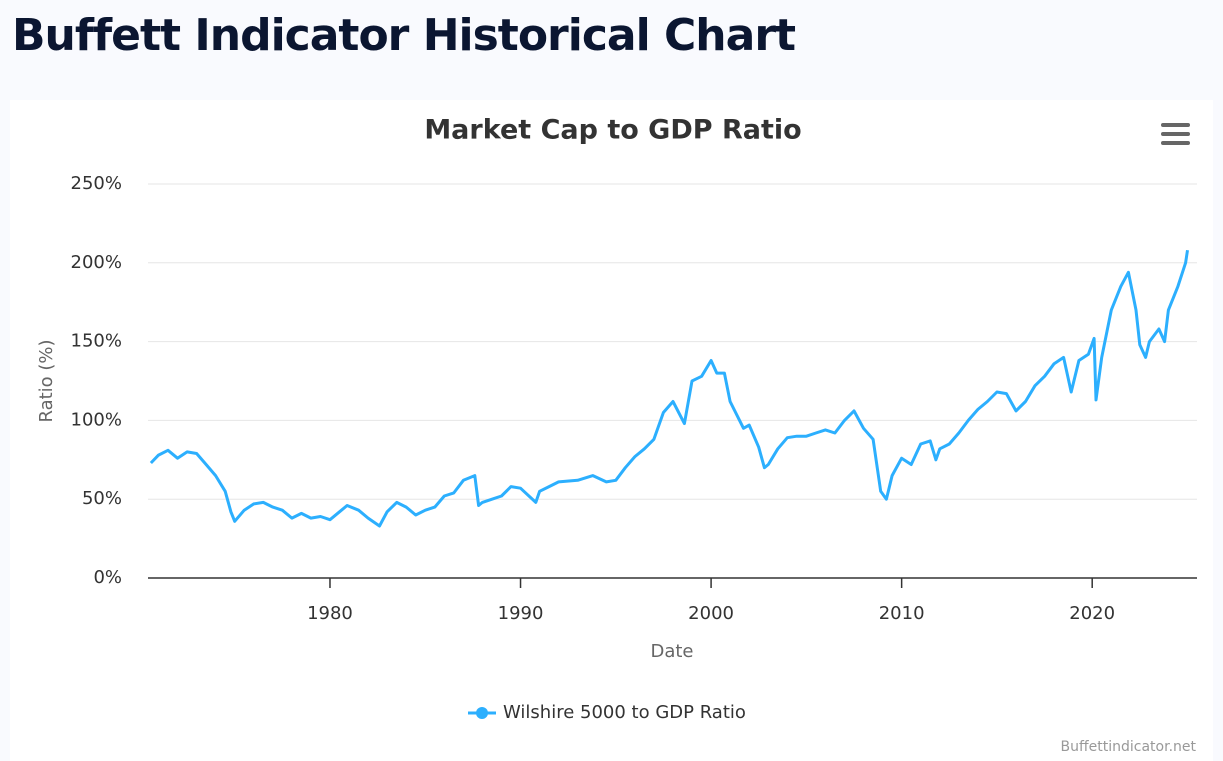  I want to click on y-tick-label: 150%, so click(96, 341).